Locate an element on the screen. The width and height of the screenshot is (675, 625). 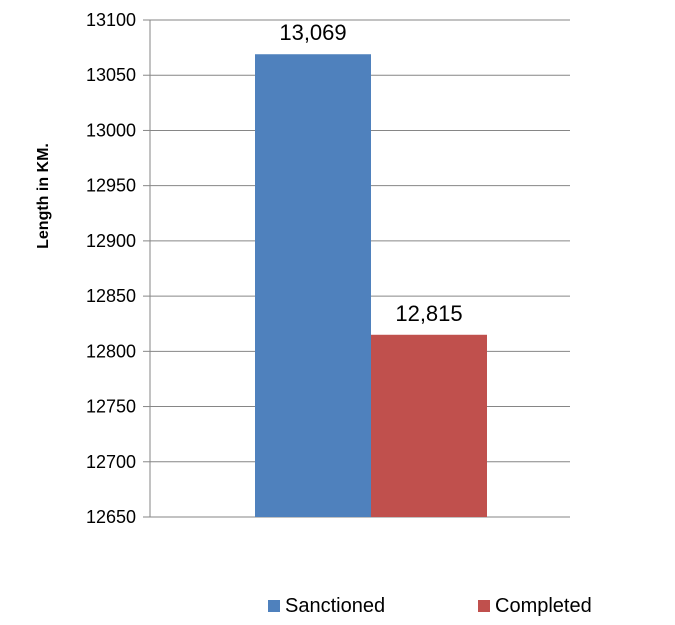
data-label-sanctioned: 13,069 is located at coordinates (312, 32).